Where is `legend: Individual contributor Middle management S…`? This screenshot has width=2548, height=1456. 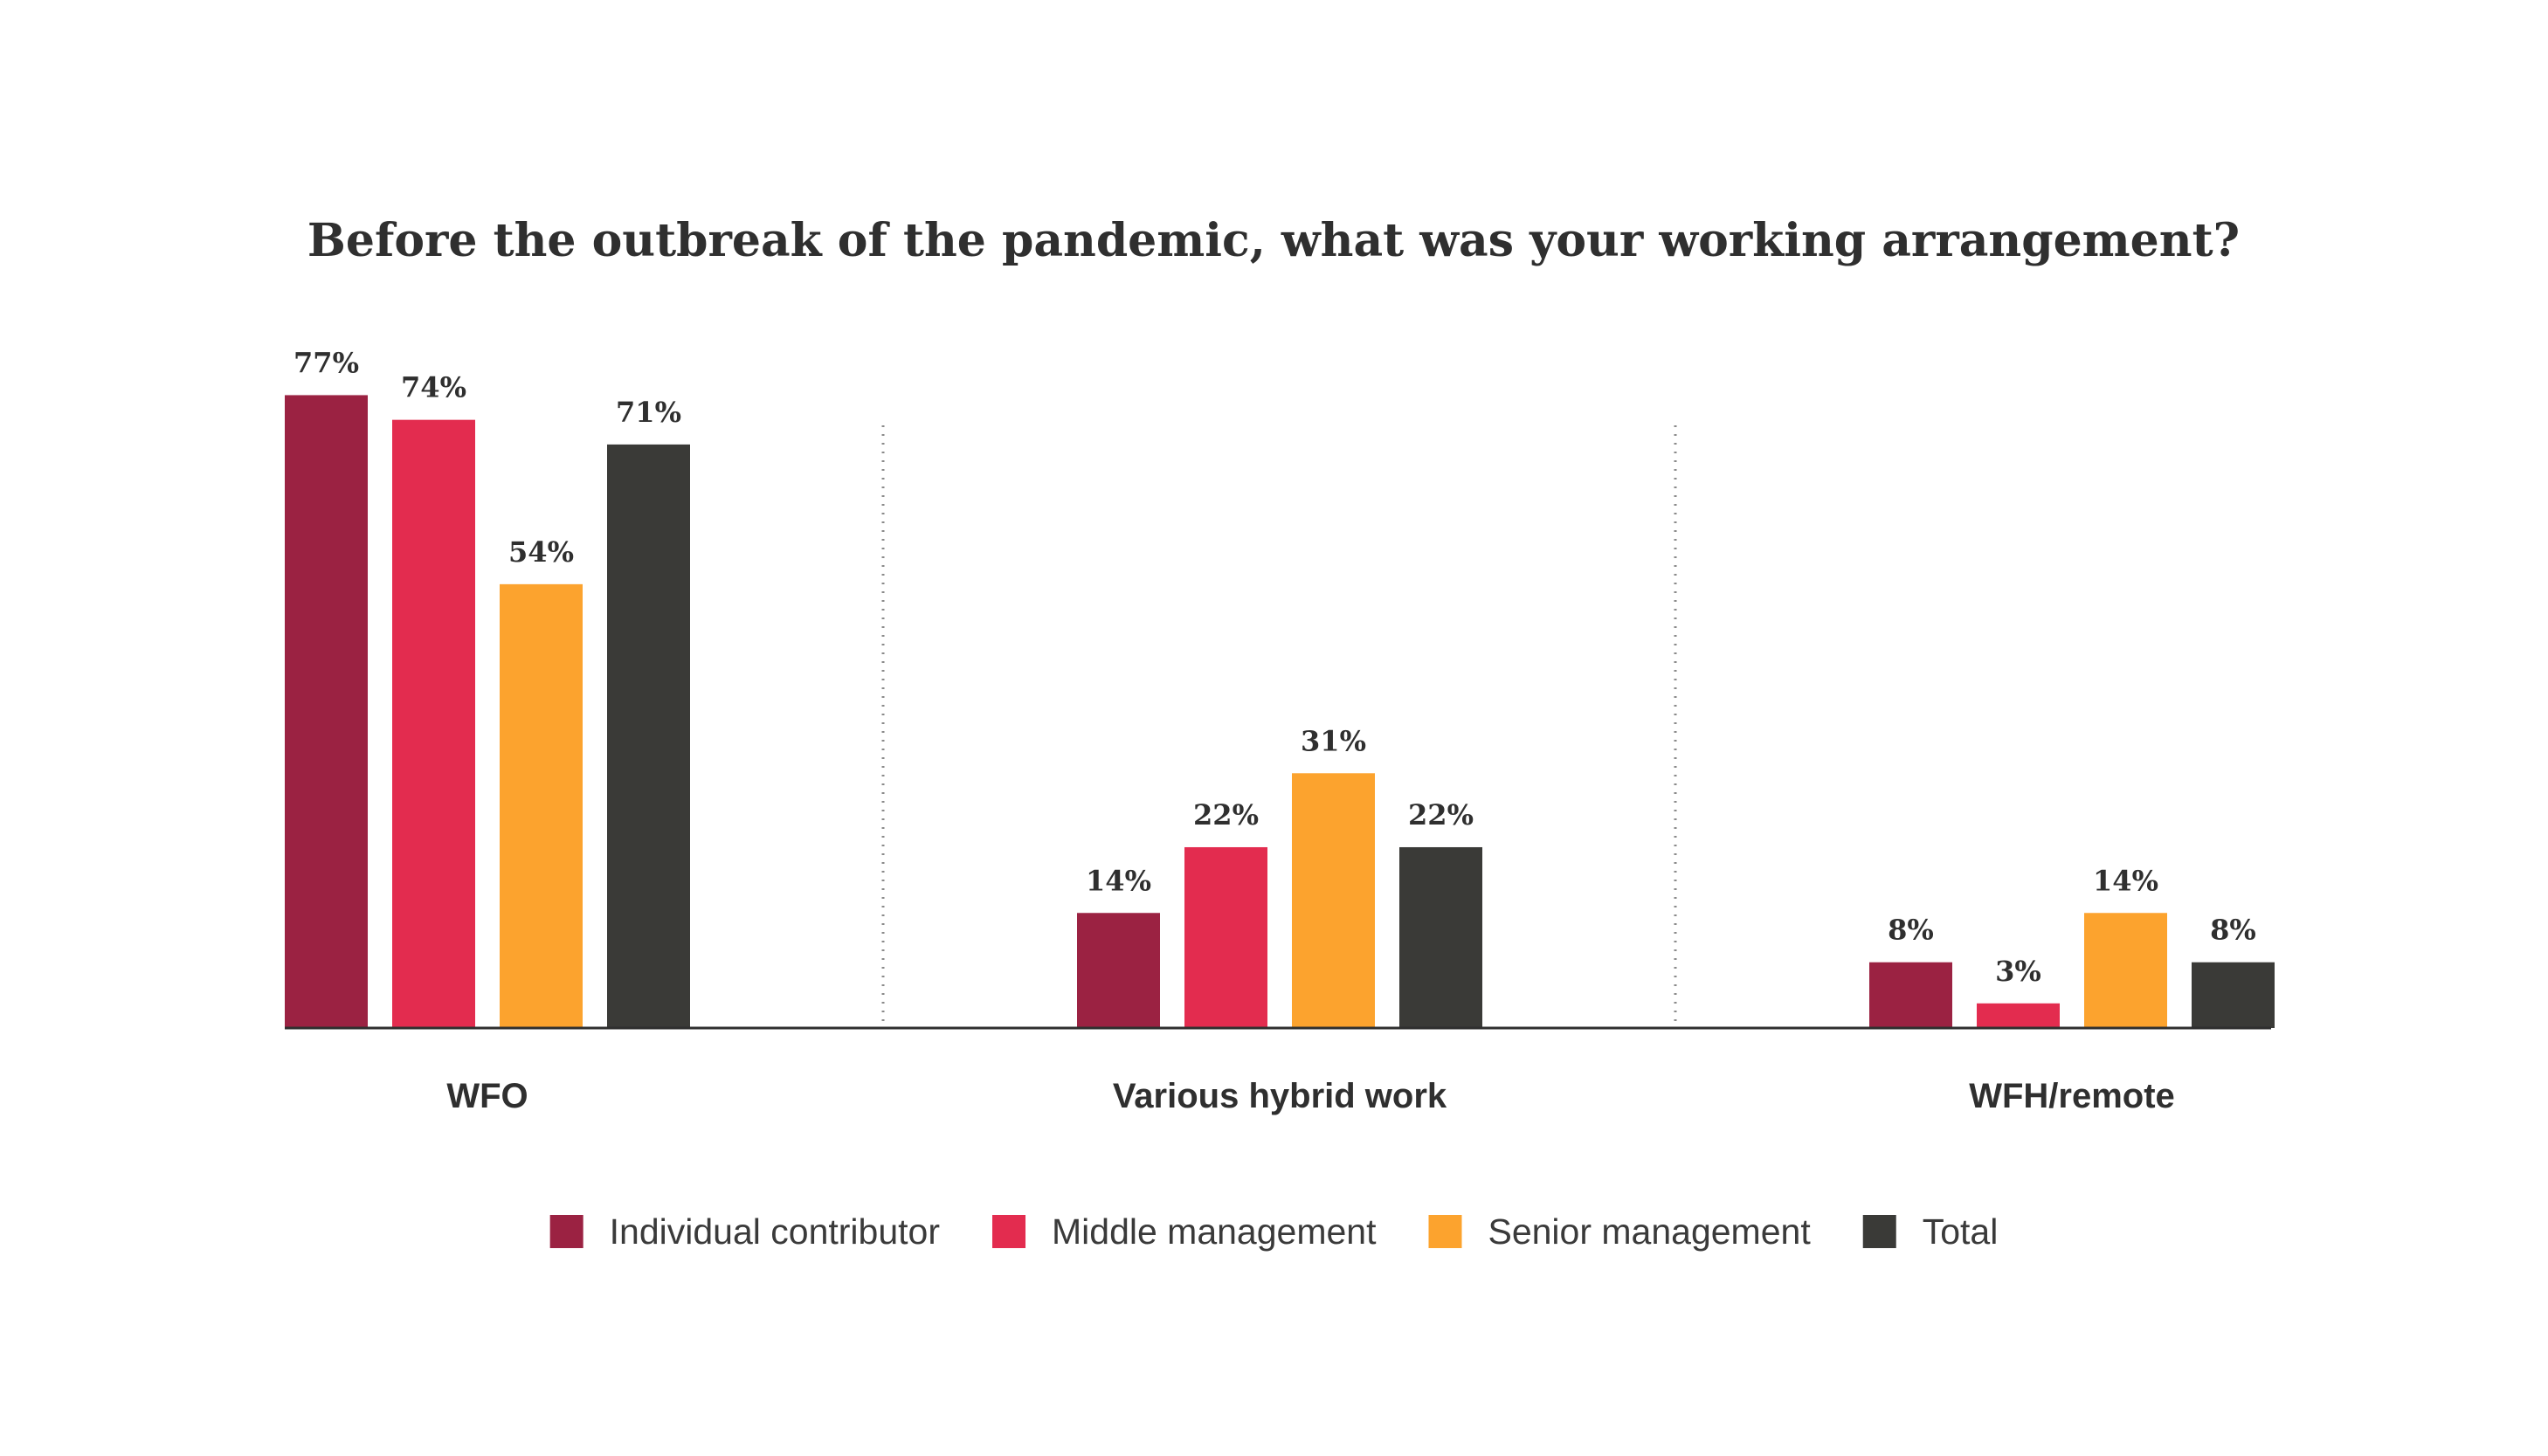 legend: Individual contributor Middle management S… is located at coordinates (1274, 1231).